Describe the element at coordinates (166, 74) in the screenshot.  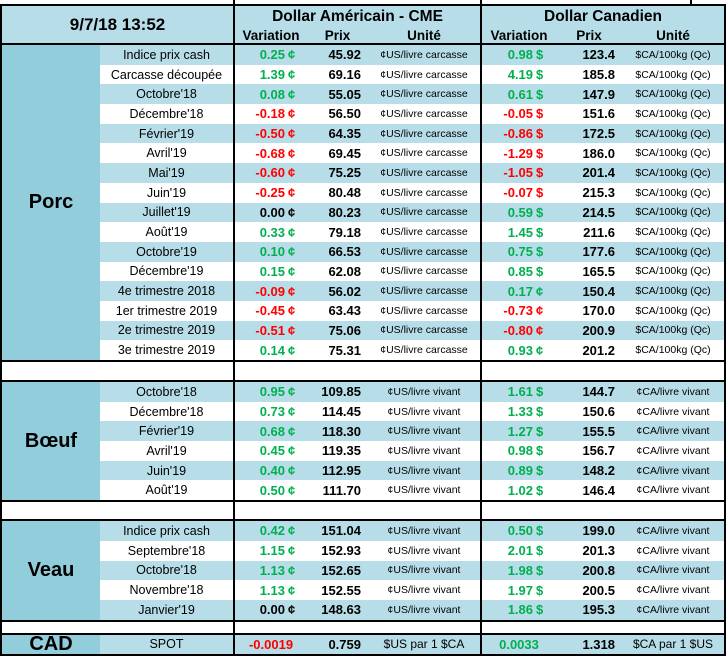
I see `row-label: Carcasse découpée` at that location.